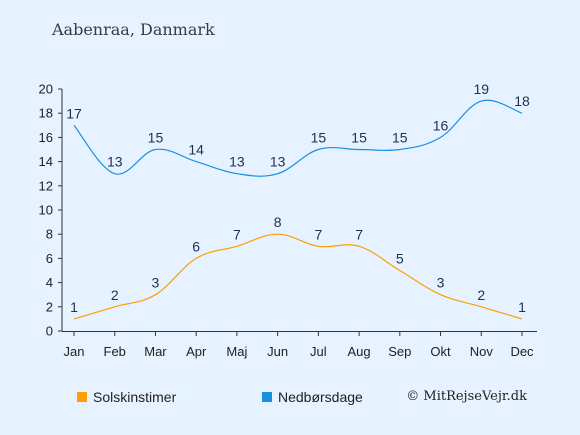 This screenshot has height=435, width=580. Describe the element at coordinates (49, 331) in the screenshot. I see `y-tick-label: 0` at that location.